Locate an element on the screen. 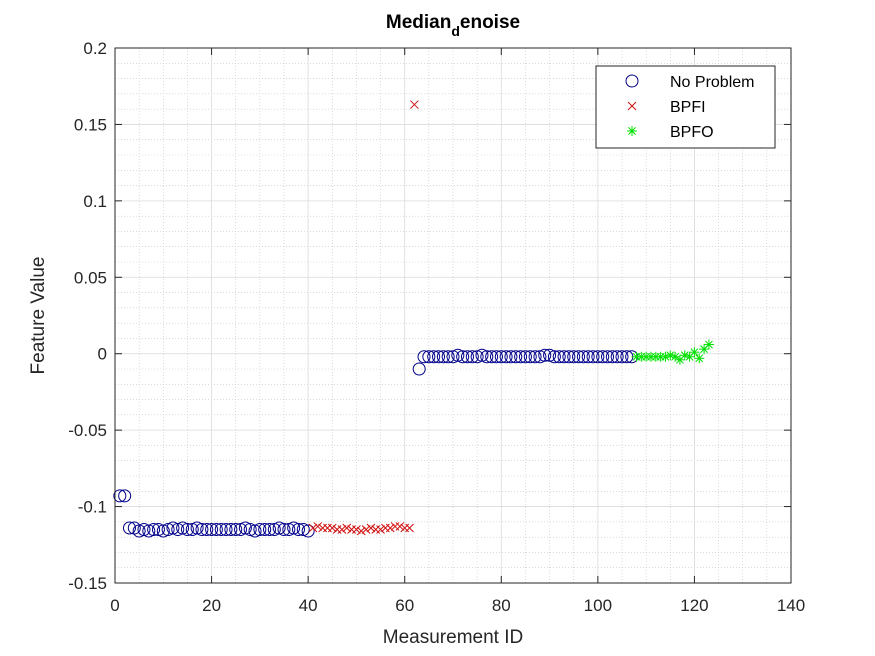 The width and height of the screenshot is (875, 656). legend-label-bpfo: BPFO is located at coordinates (692, 132).